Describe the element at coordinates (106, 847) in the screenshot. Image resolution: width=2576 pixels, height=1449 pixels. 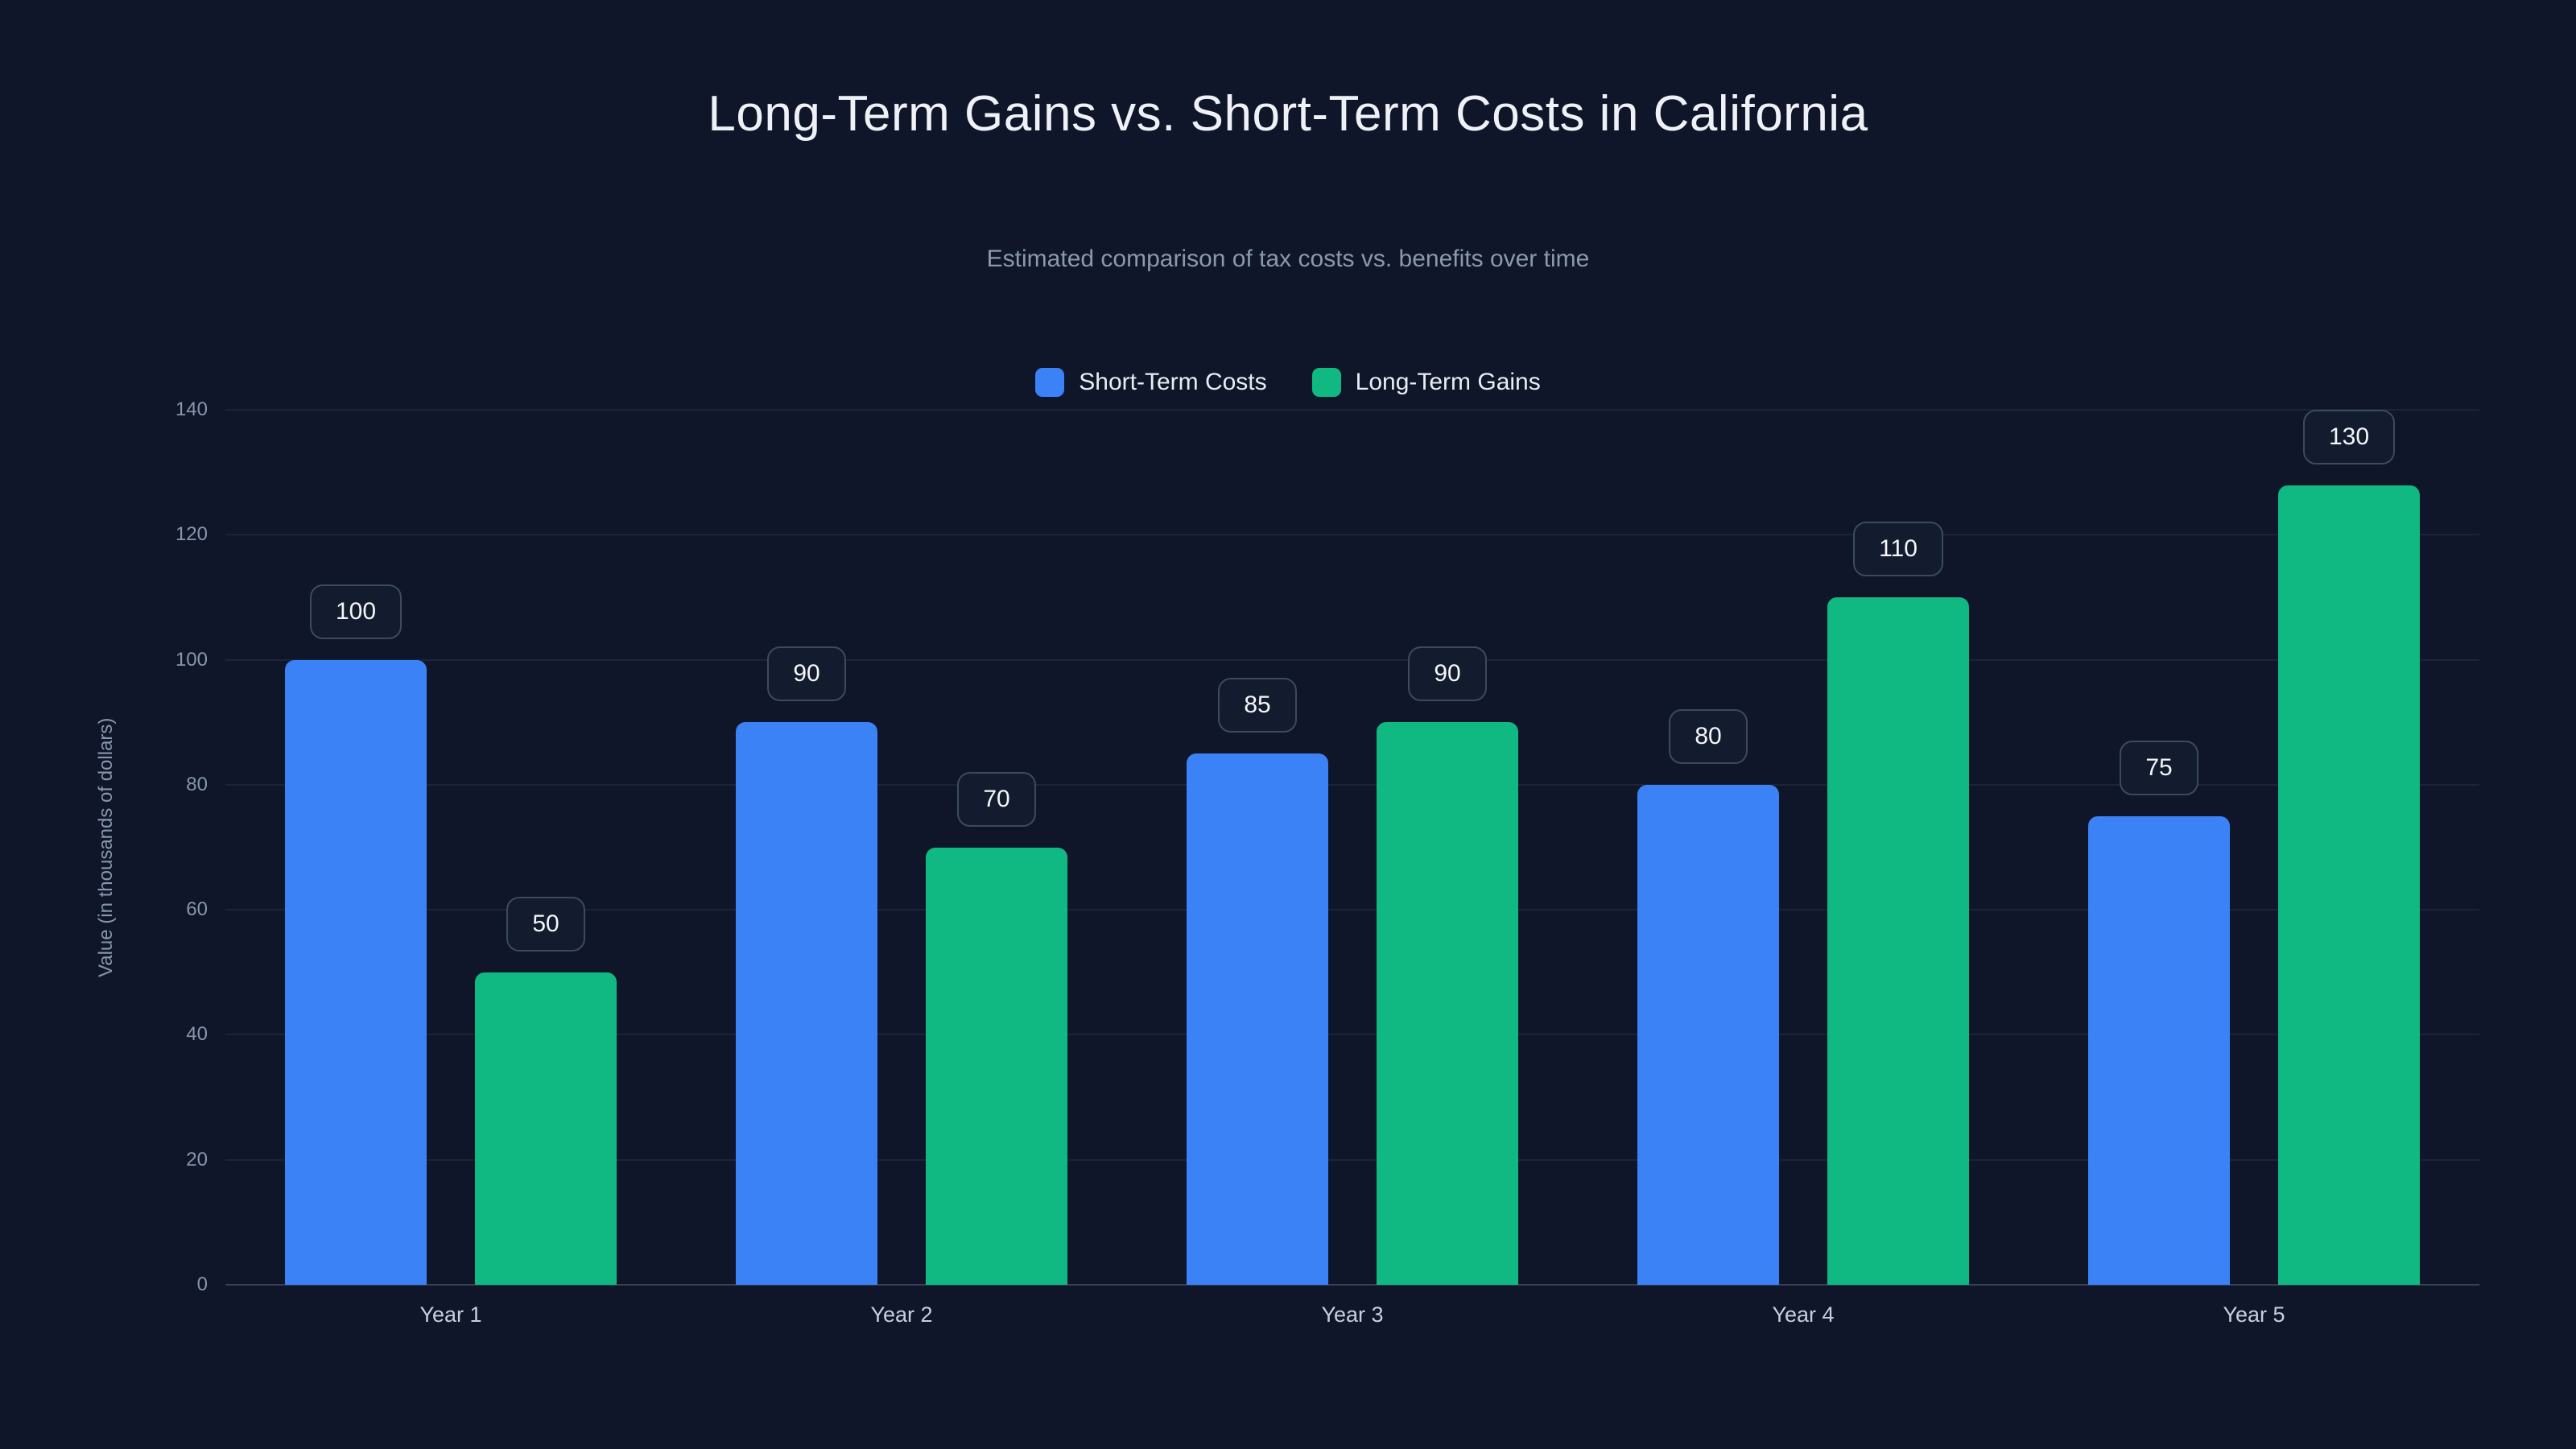
I see `y-axis-title: Value (in thousands of dollars)` at that location.